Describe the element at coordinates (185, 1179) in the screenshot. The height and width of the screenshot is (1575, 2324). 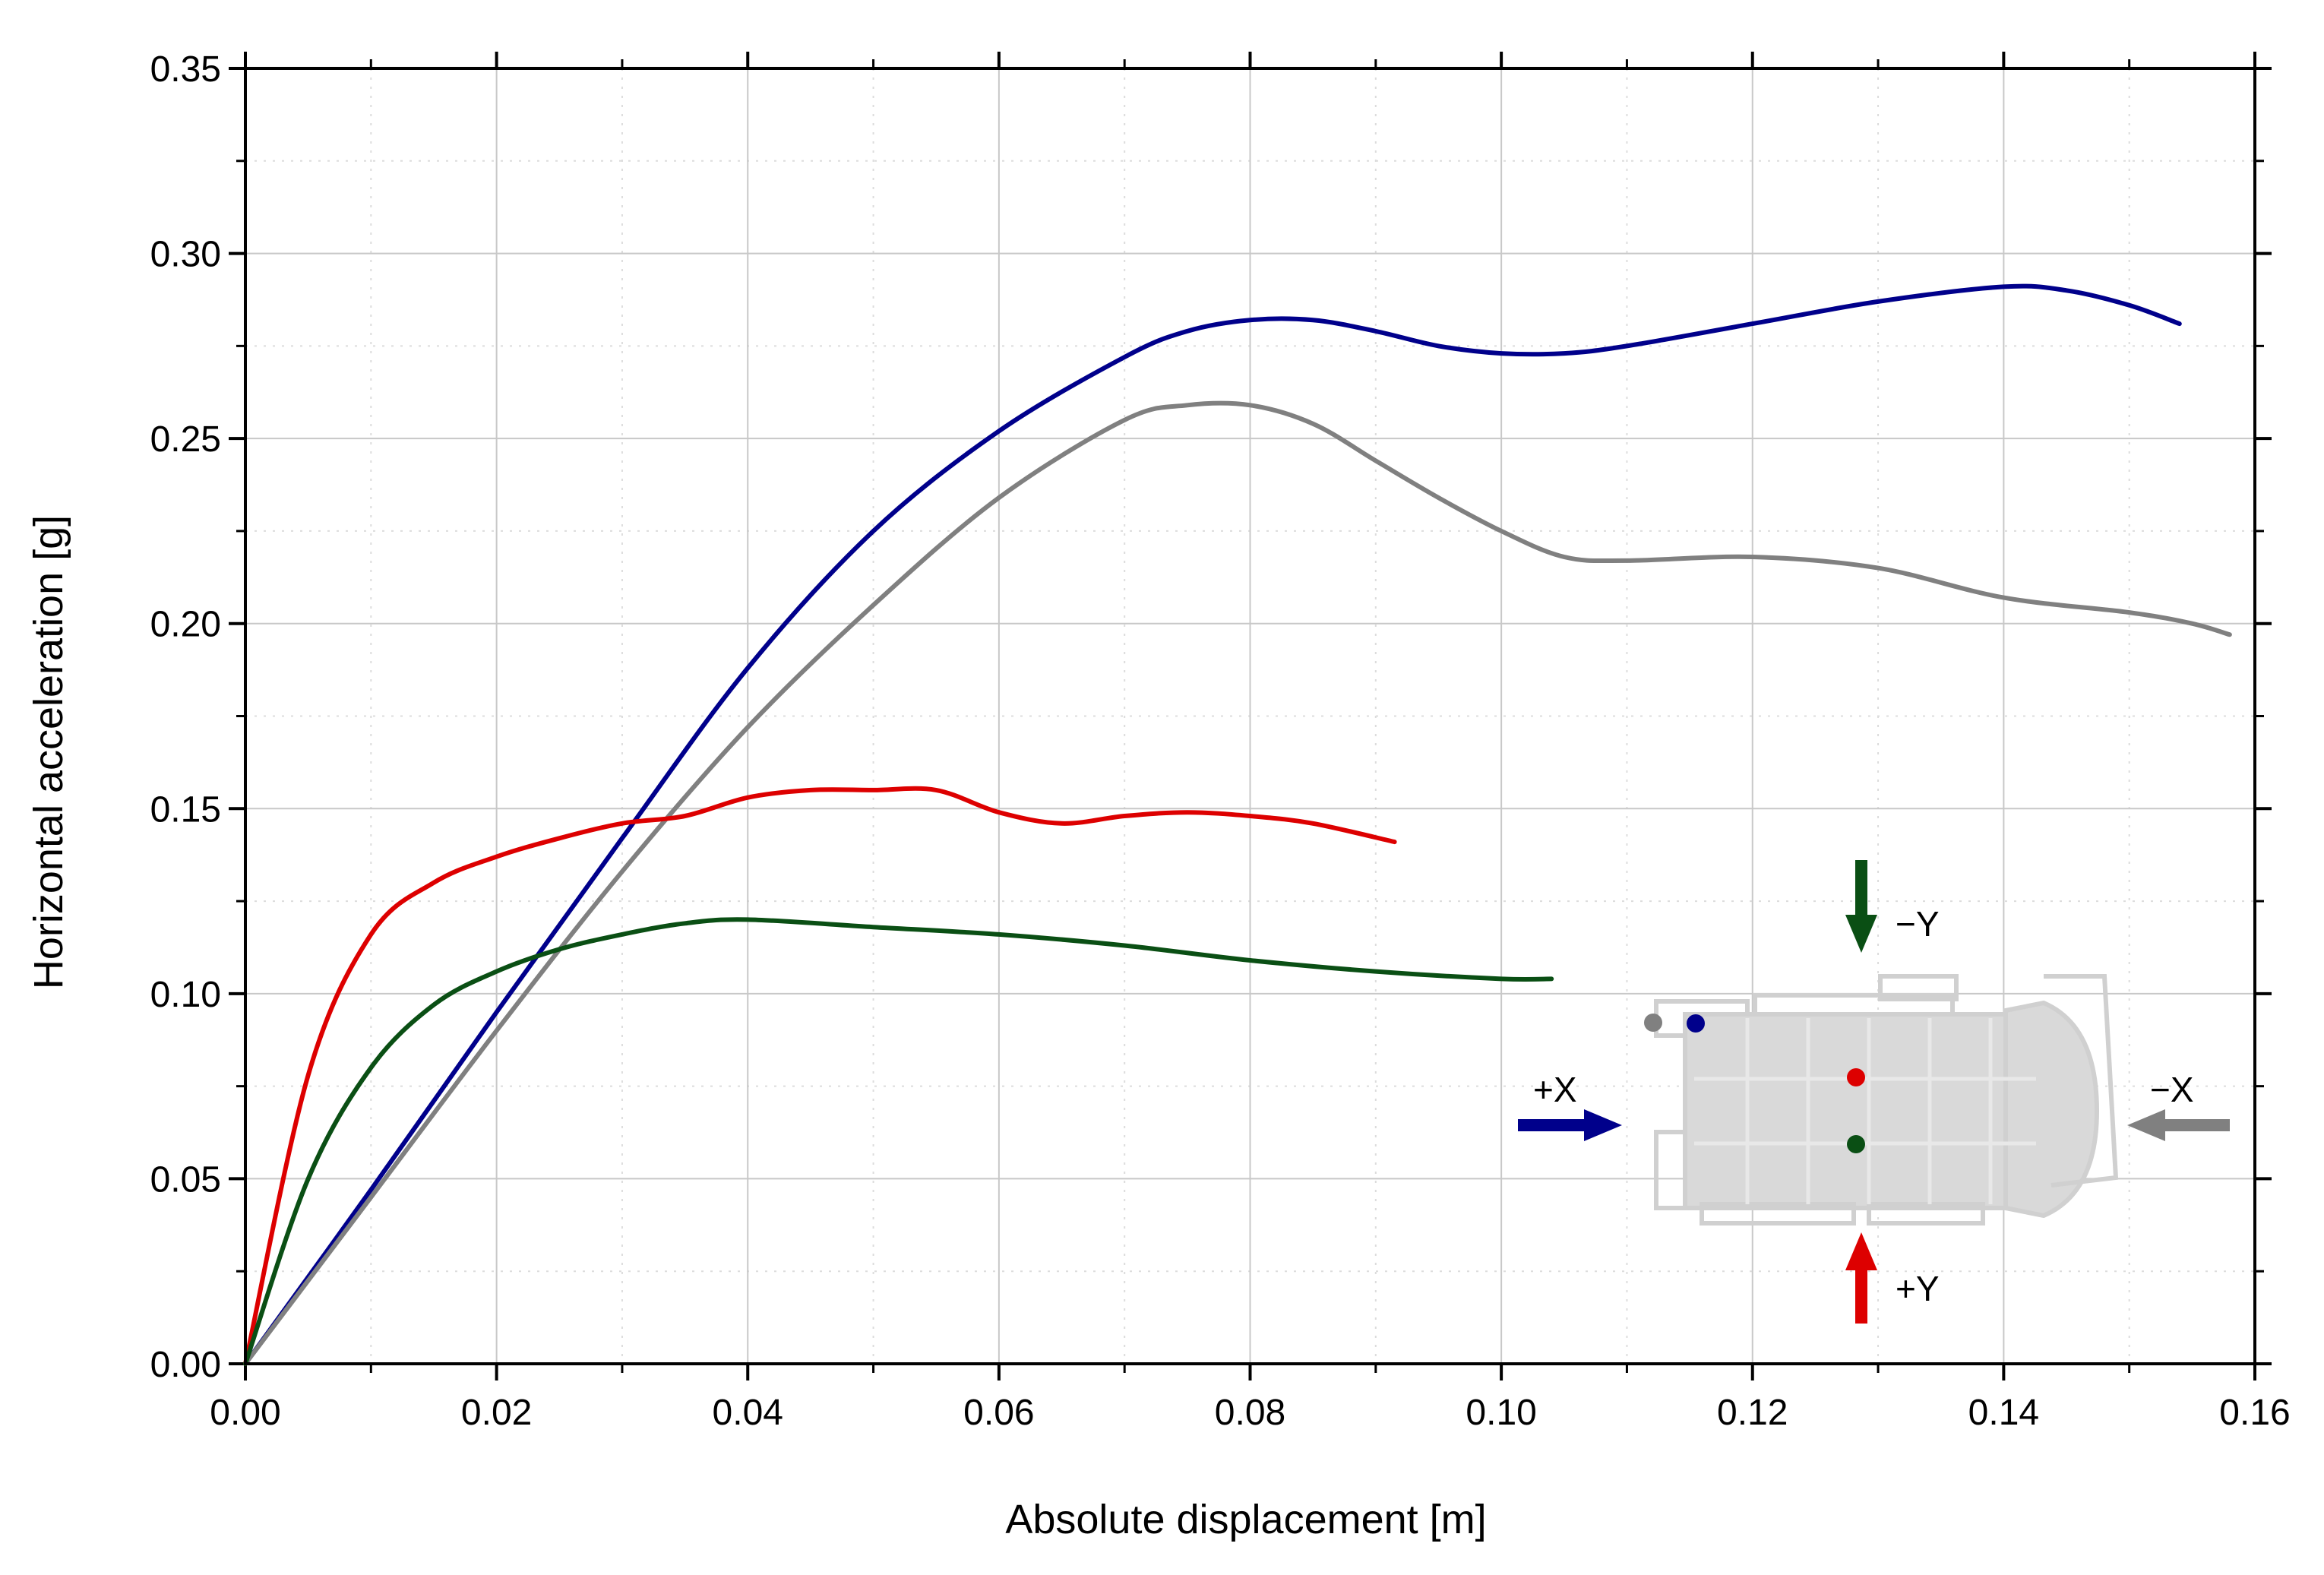
I see `y-tick-label: 0.05` at that location.